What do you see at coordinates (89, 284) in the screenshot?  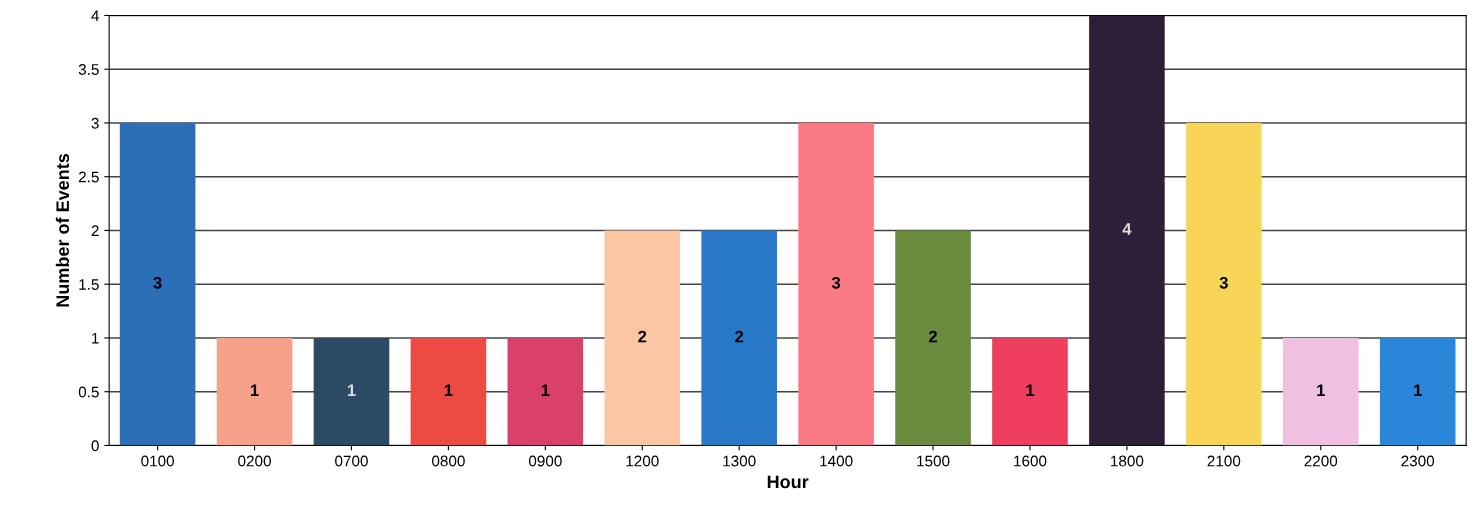 I see `y-tick-label: 1.5` at bounding box center [89, 284].